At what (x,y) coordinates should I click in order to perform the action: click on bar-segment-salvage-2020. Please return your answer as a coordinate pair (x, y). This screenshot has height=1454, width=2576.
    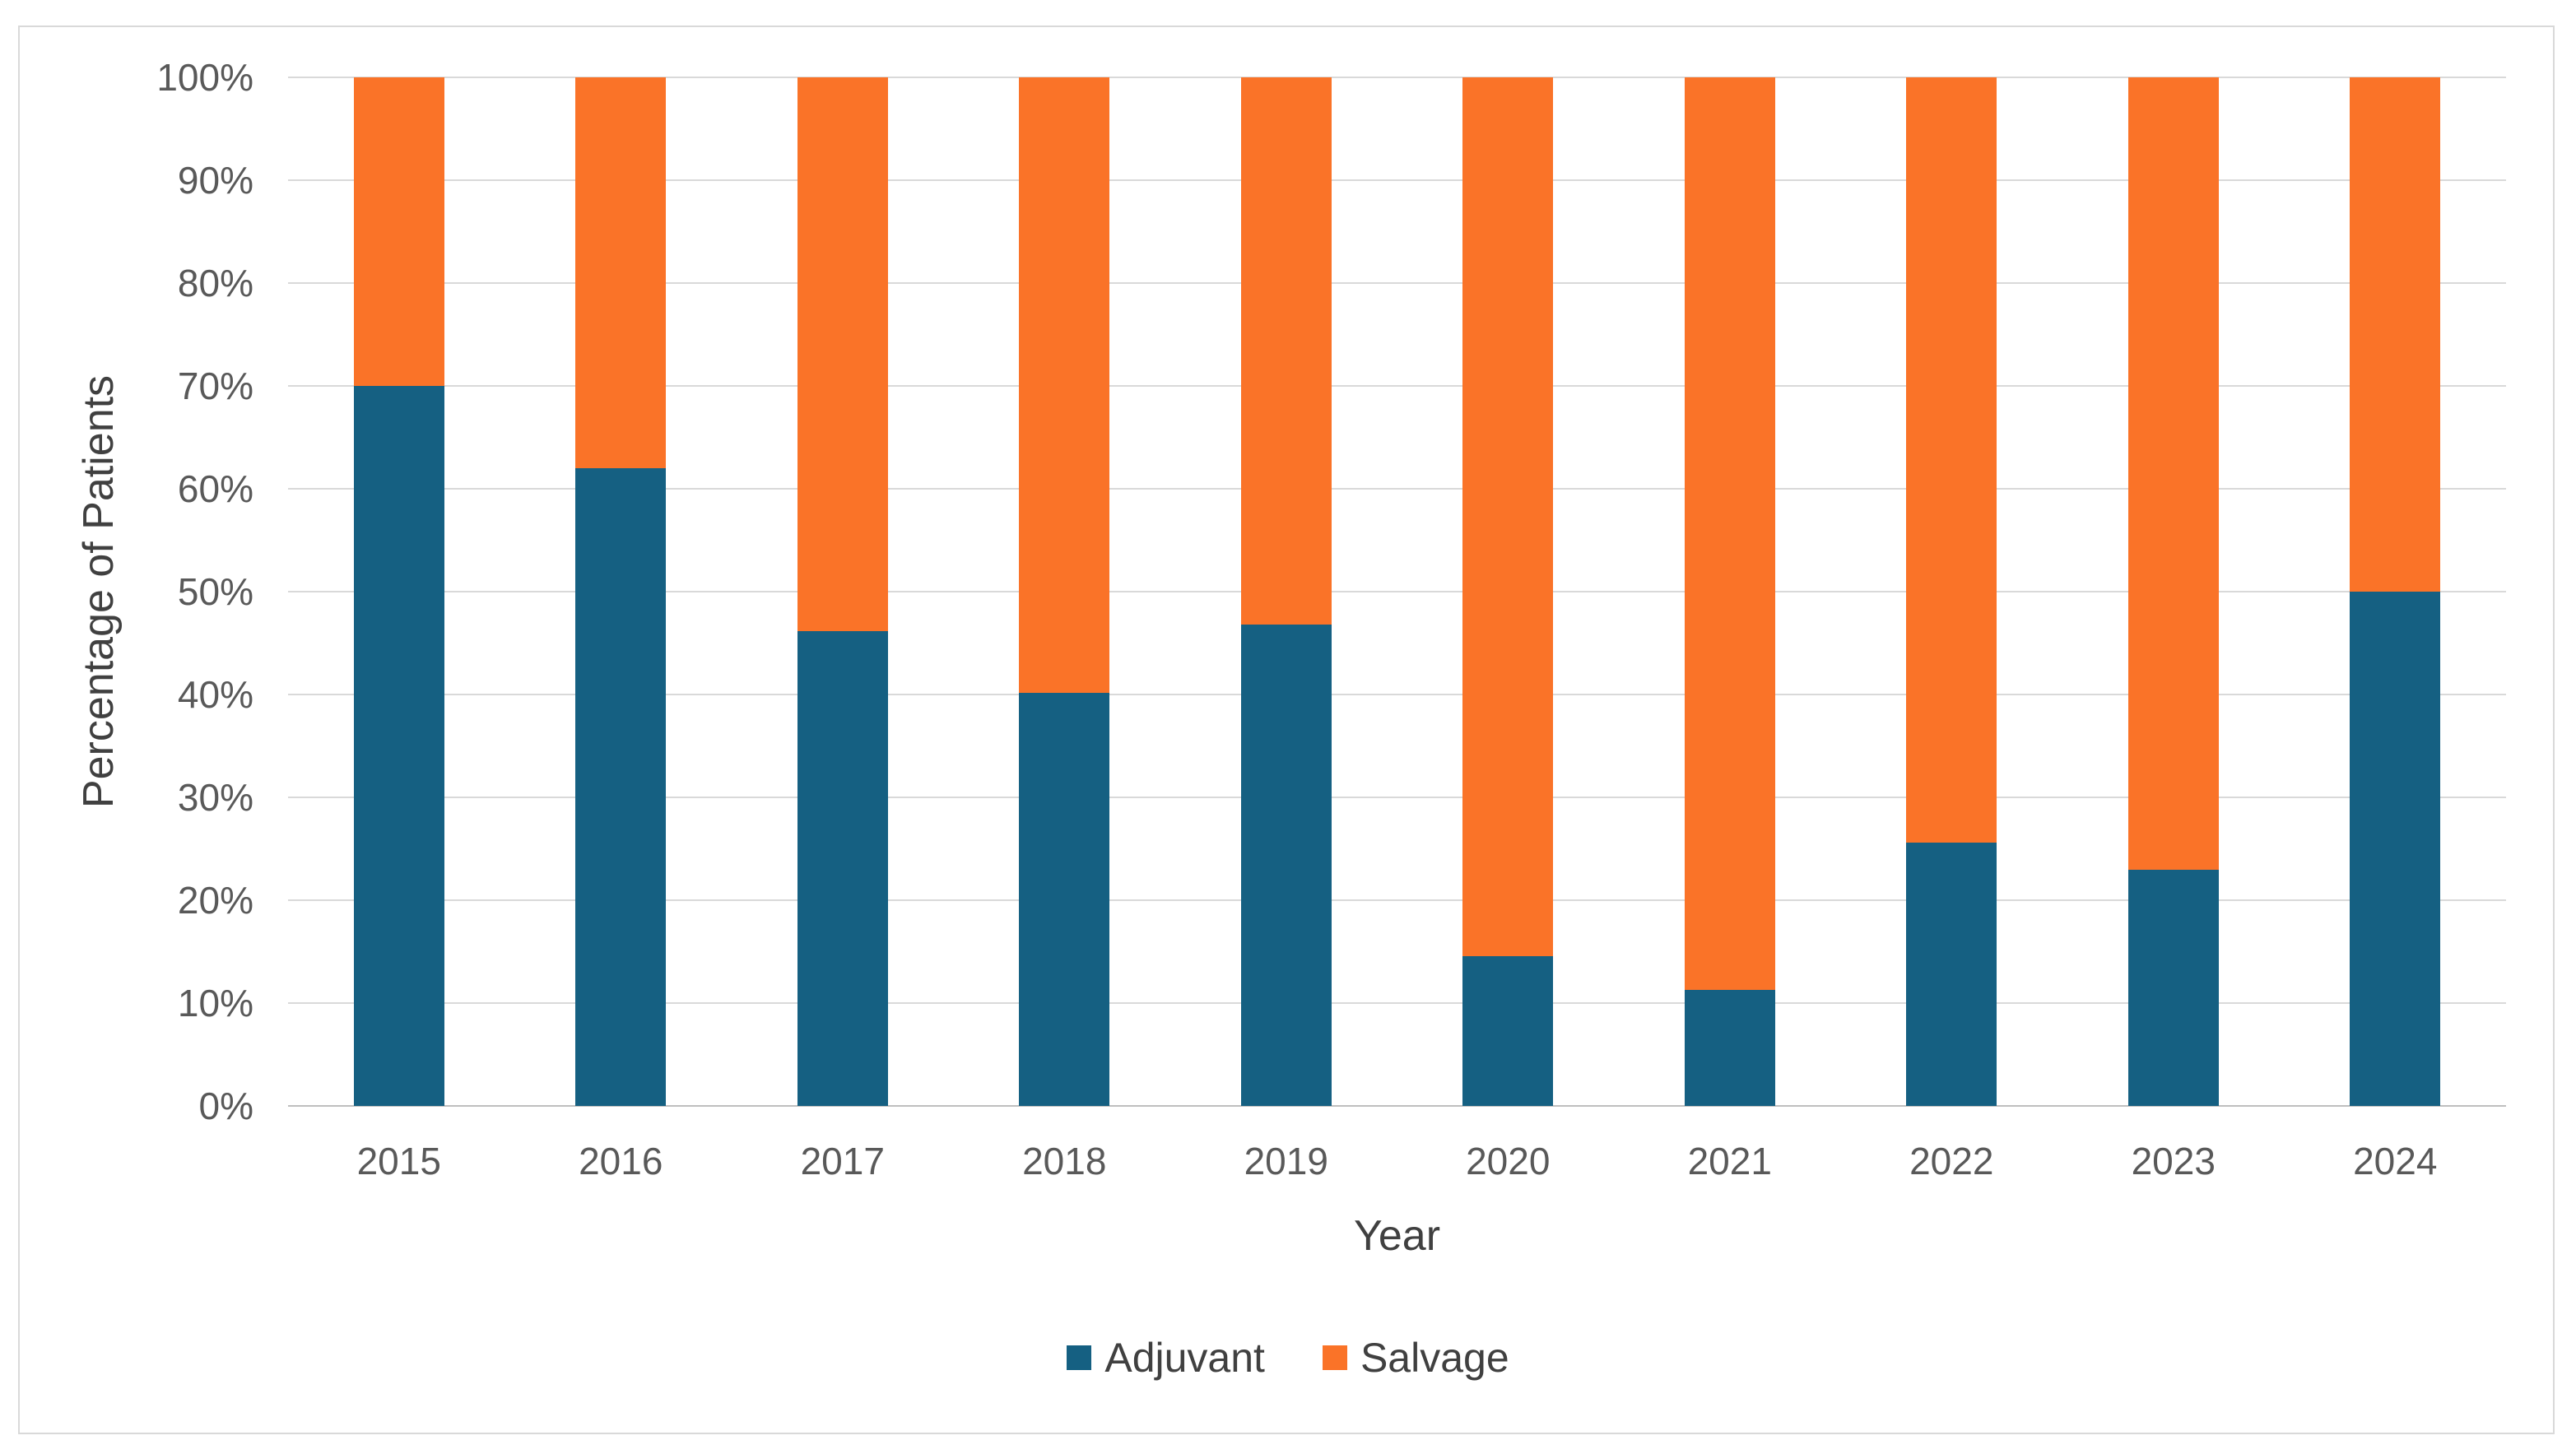
    Looking at the image, I should click on (1508, 516).